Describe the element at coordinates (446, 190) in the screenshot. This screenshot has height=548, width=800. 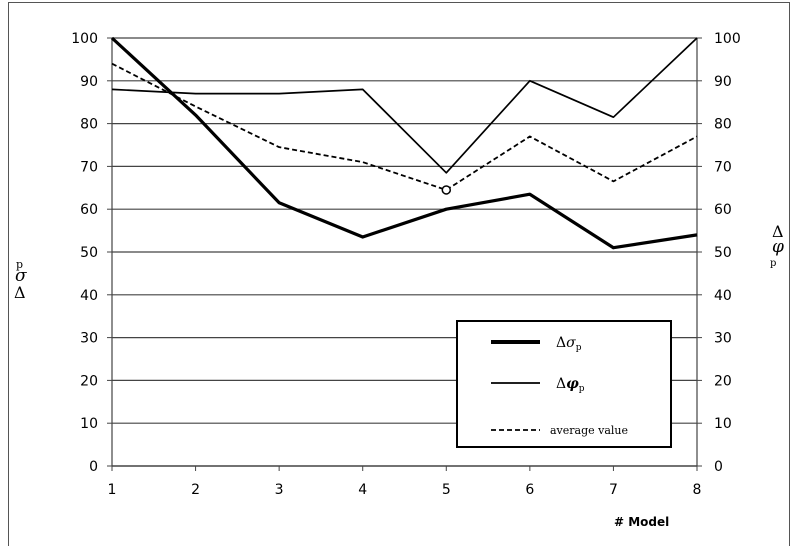
I see `average-marker` at that location.